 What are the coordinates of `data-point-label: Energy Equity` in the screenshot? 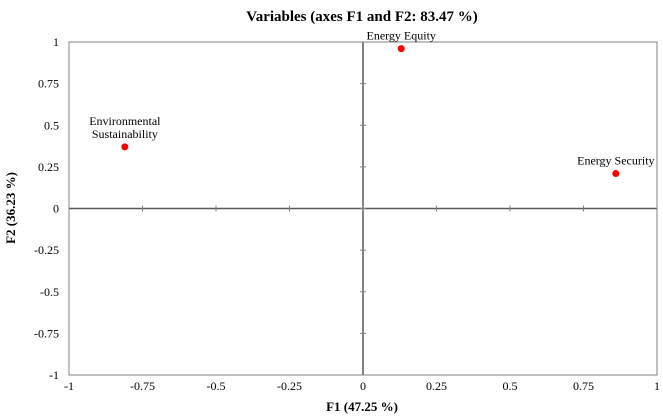 It's located at (401, 36).